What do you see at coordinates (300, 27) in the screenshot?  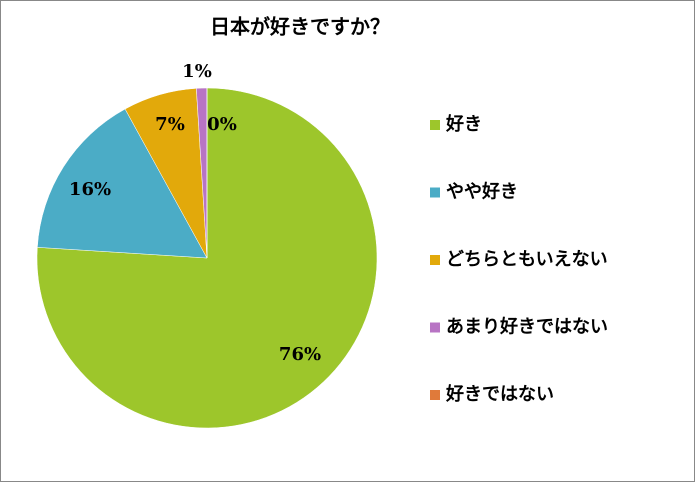 I see `chart-title: 日本が好きですか？` at bounding box center [300, 27].